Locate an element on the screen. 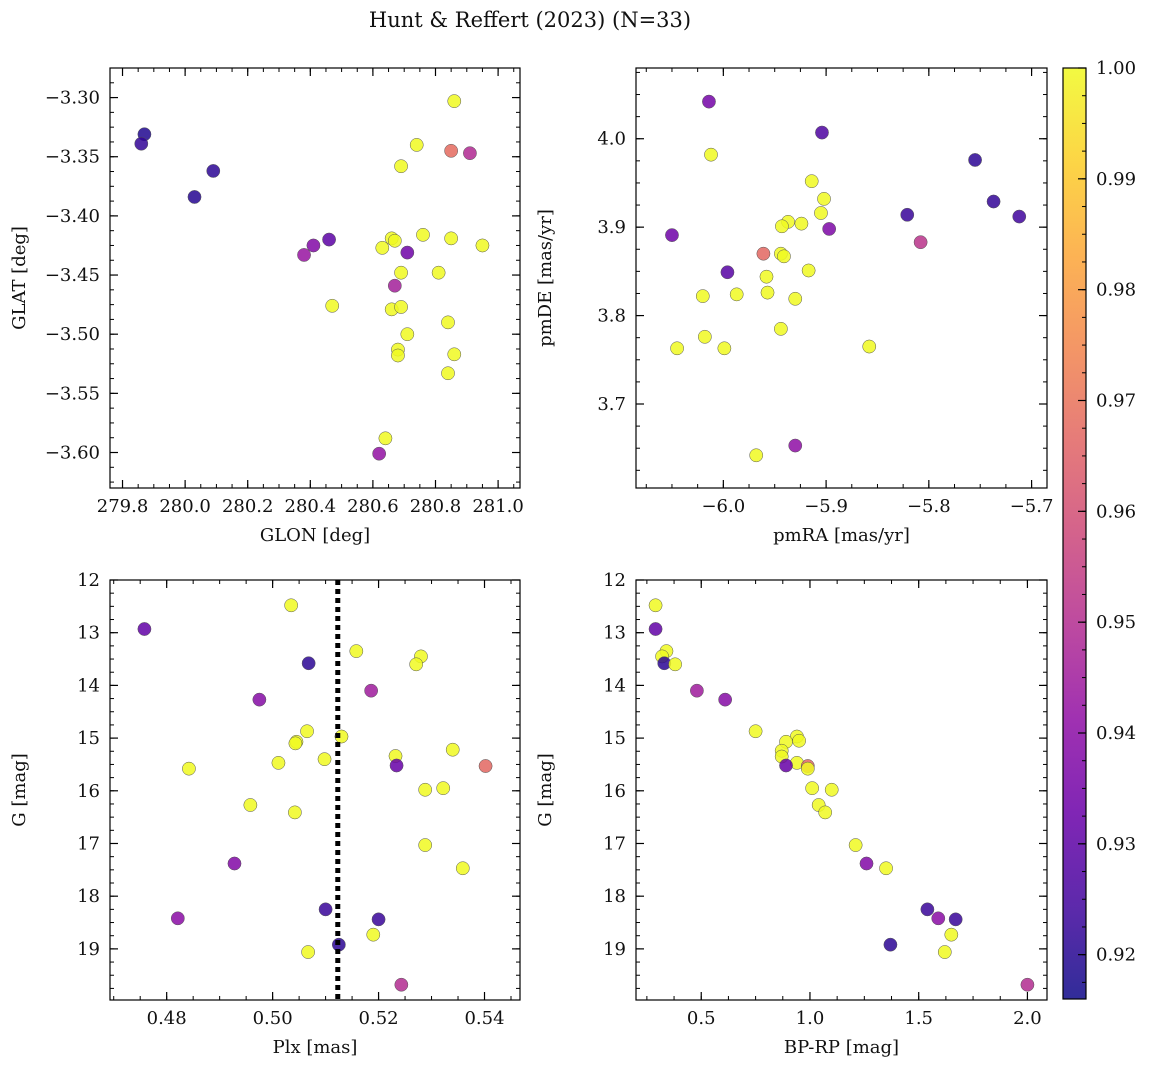 The width and height of the screenshot is (1149, 1067). x-tick-label: −5.8 is located at coordinates (929, 506).